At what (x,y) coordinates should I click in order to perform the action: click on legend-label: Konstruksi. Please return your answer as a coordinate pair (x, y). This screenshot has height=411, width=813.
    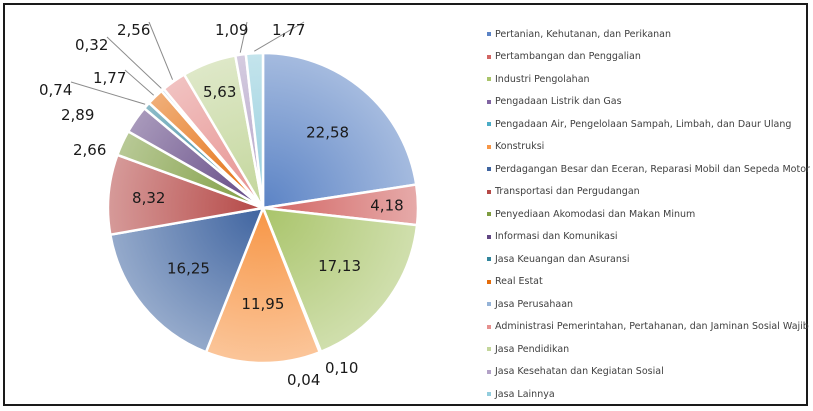
    Looking at the image, I should click on (520, 147).